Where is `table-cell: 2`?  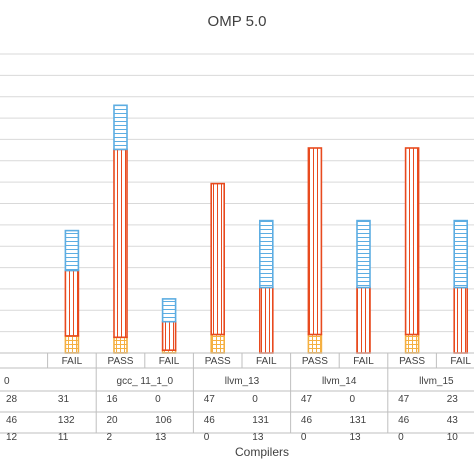
table-cell: 2 is located at coordinates (110, 437).